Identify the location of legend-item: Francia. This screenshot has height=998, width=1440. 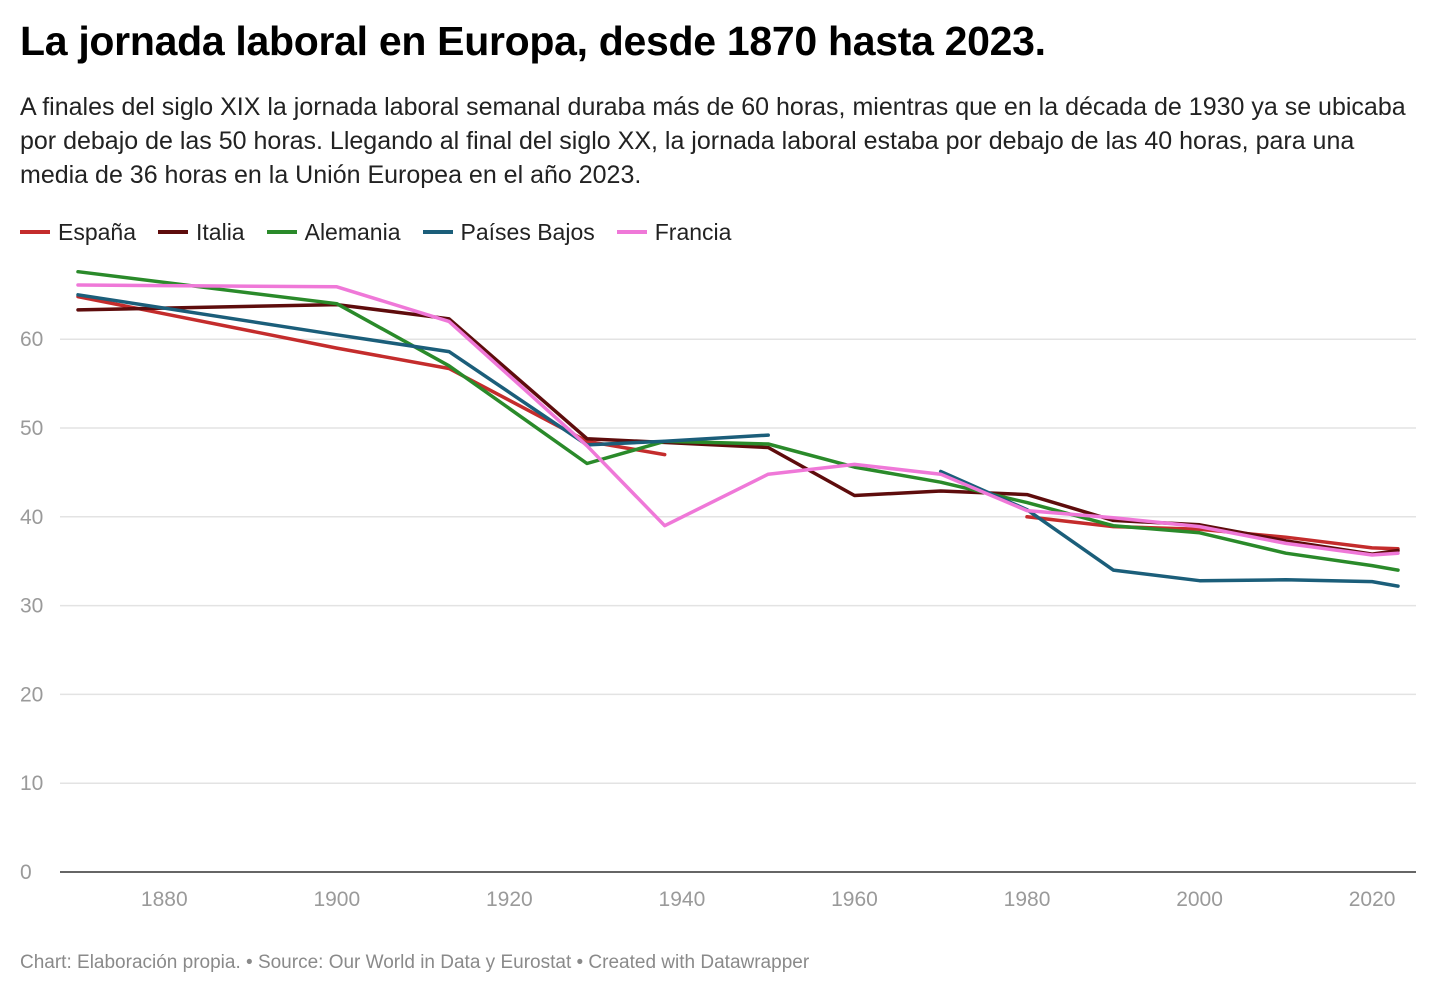
(674, 232).